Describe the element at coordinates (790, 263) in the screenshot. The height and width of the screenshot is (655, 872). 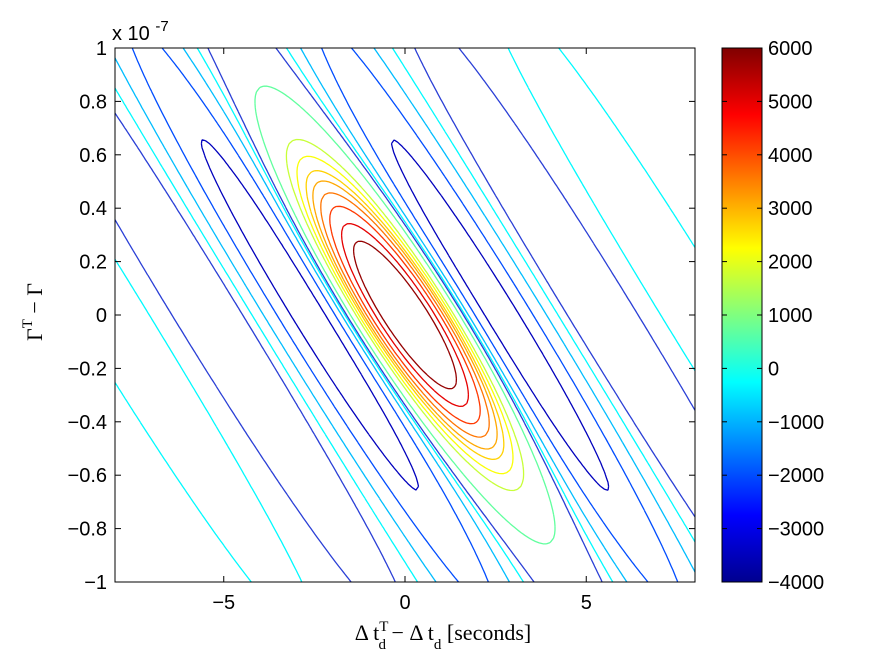
I see `colorbar-tick-label: 2000` at that location.